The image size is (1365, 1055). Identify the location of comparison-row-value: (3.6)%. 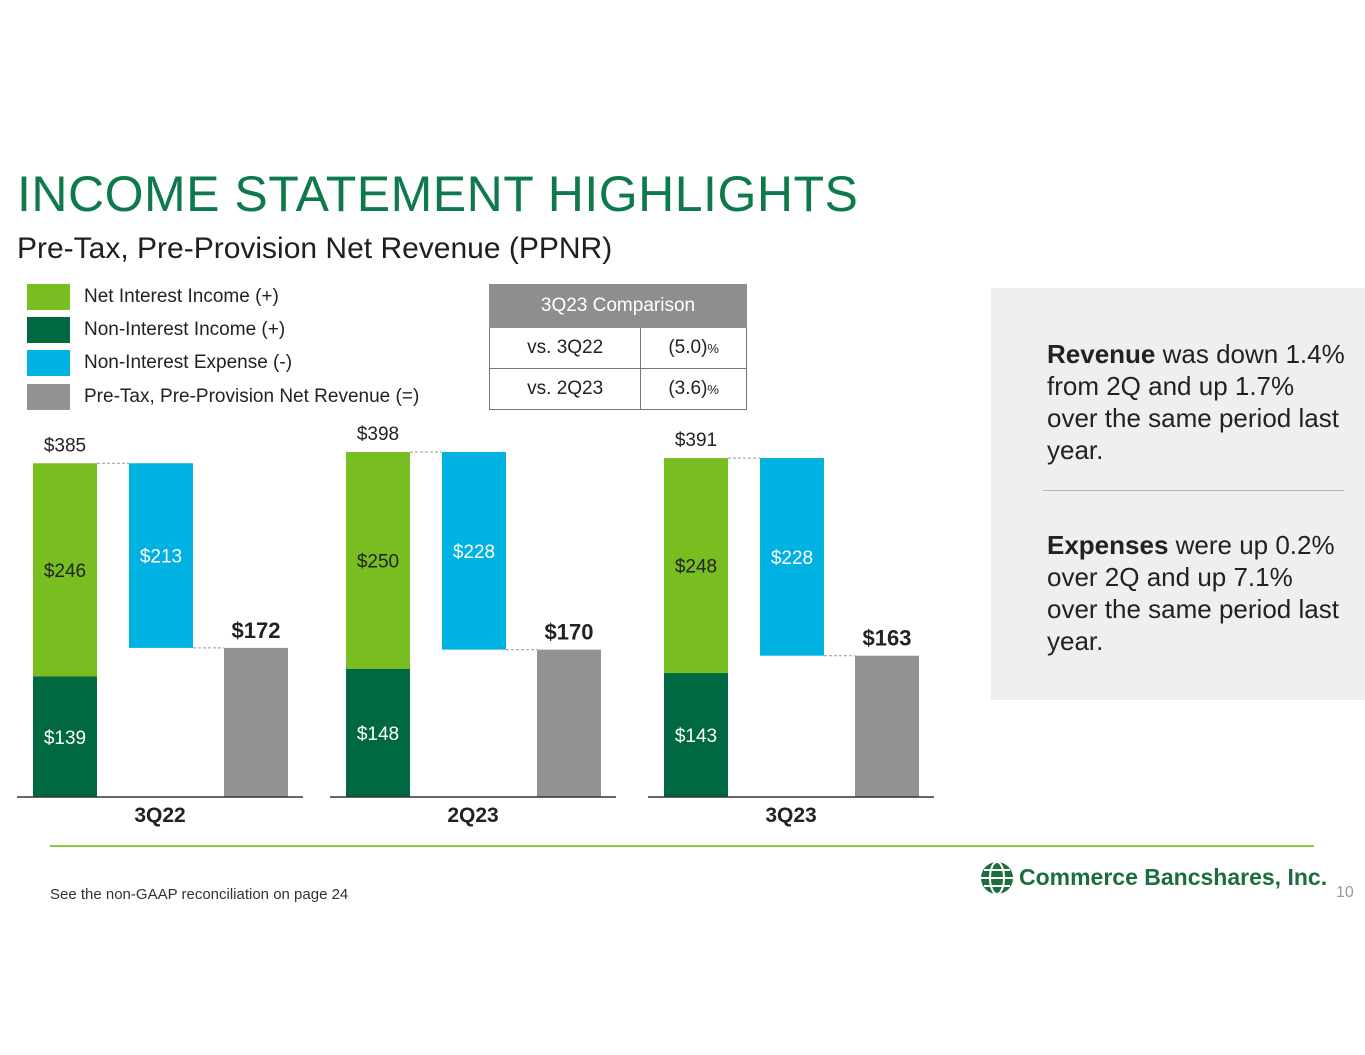
(693, 389).